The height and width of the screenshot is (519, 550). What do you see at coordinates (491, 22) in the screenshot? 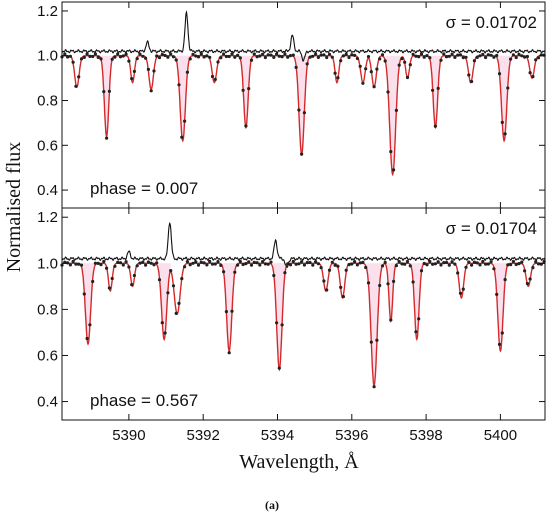
I see `sigma-annotation-top: σ = 0.01702` at bounding box center [491, 22].